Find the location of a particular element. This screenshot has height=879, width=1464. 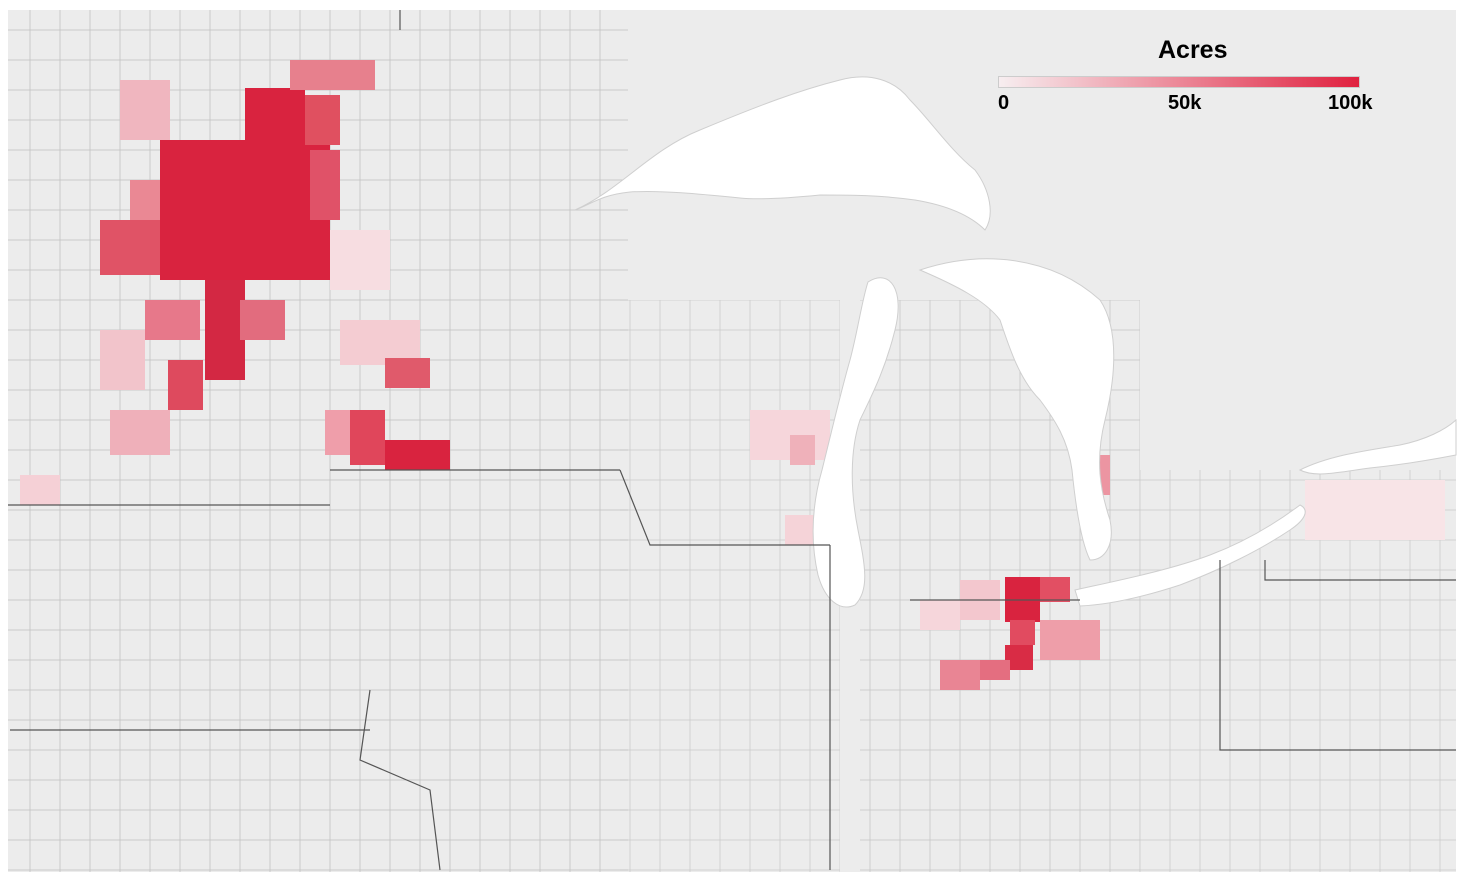

legend: Acres 0 50k 100k is located at coordinates (1190, 76).